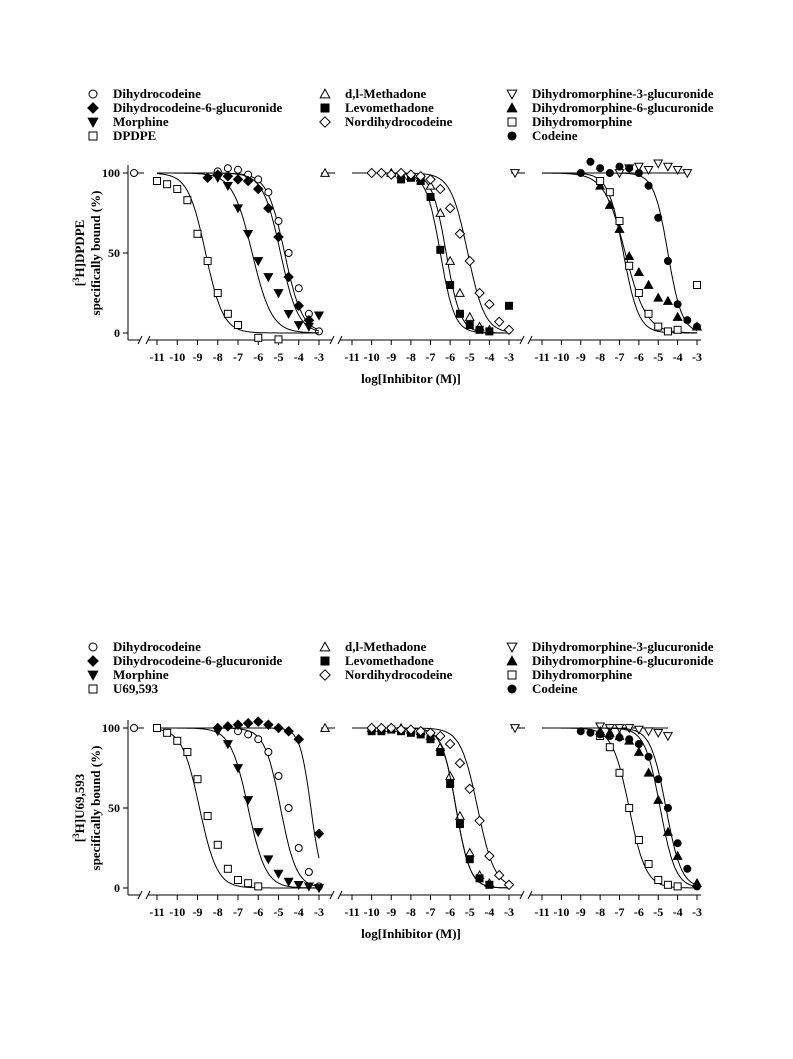  I want to click on x-tick-label: -11, so click(351, 912).